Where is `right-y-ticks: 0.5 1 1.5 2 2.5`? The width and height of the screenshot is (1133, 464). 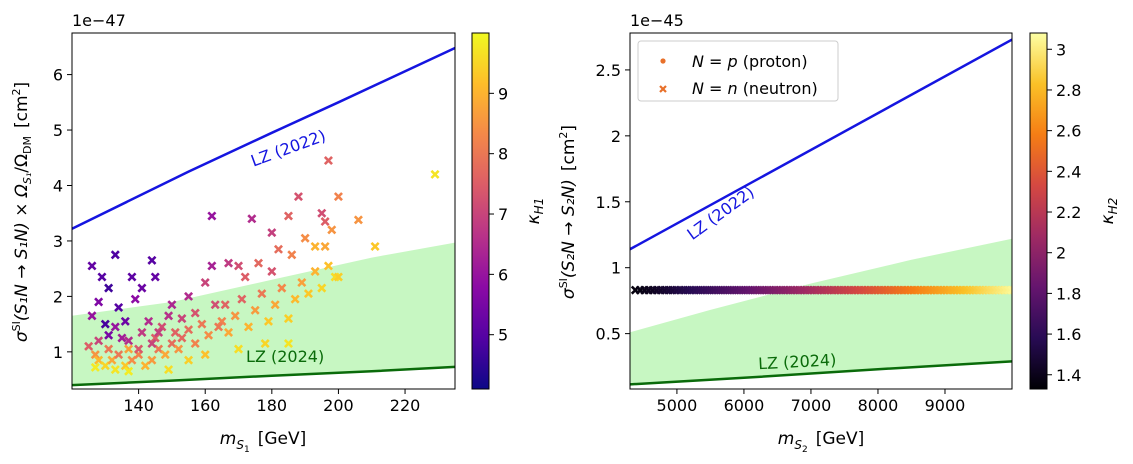
right-y-ticks: 0.5 1 1.5 2 2.5 is located at coordinates (613, 202).